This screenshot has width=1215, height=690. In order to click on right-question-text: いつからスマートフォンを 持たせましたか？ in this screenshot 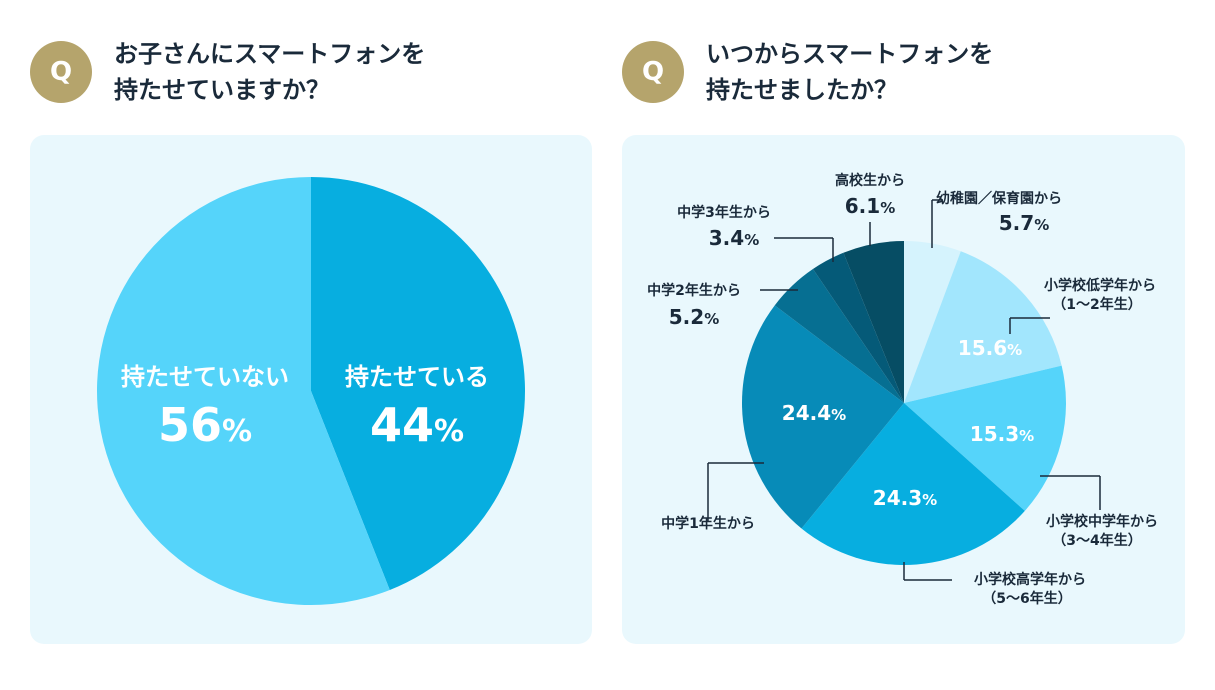, I will do `click(849, 72)`.